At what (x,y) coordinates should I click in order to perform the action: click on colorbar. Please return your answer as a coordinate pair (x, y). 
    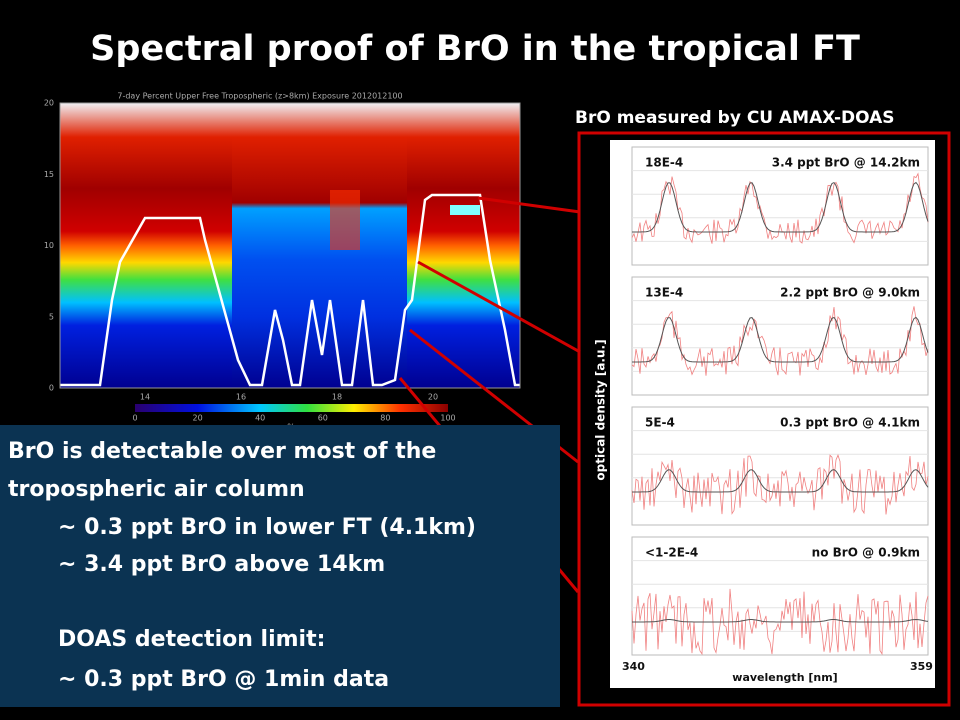
    Looking at the image, I should click on (291, 408).